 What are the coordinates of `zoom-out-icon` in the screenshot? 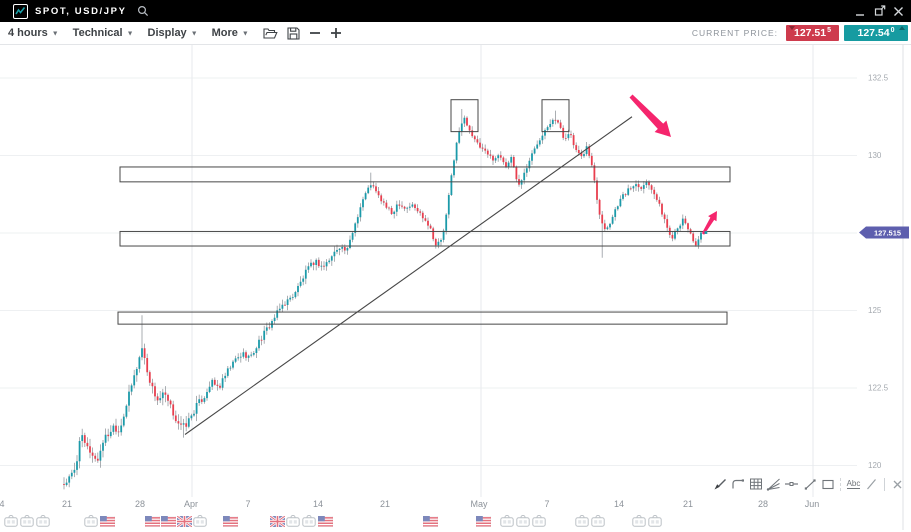 It's located at (315, 33).